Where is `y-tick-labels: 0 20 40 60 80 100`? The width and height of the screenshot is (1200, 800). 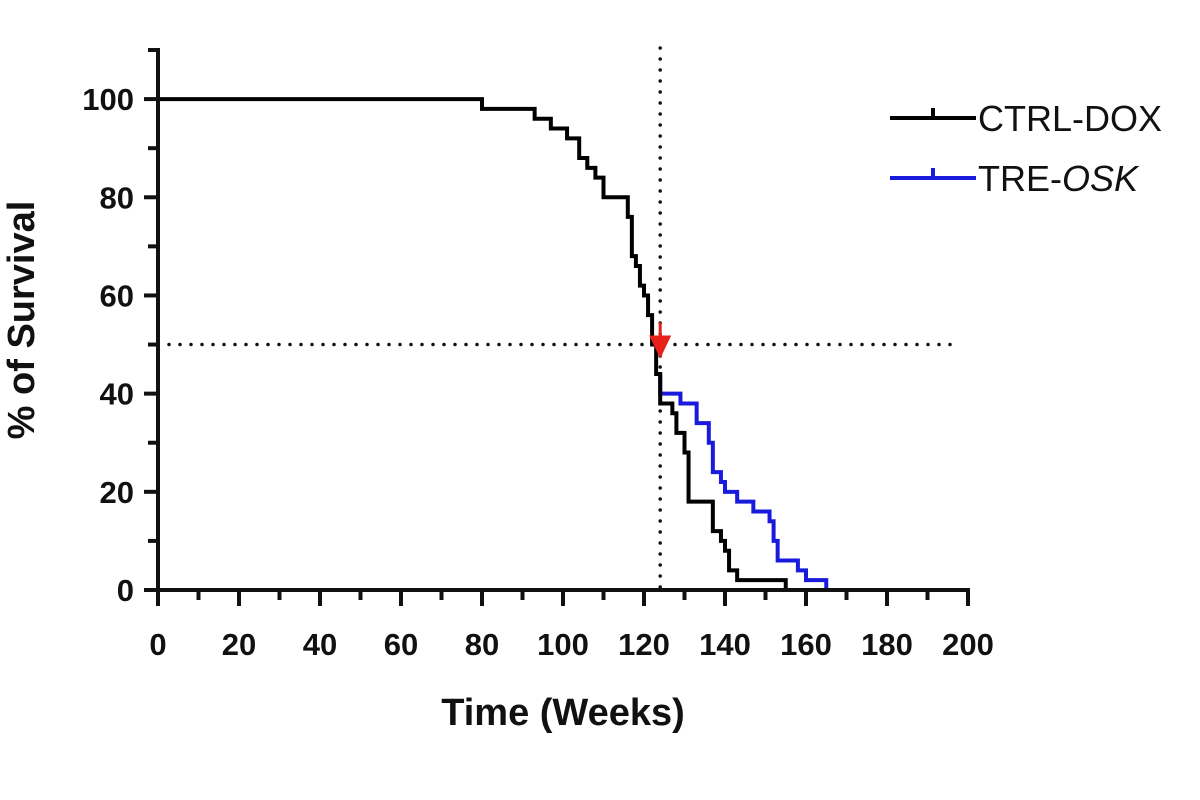
y-tick-labels: 0 20 40 60 80 100 is located at coordinates (108, 345).